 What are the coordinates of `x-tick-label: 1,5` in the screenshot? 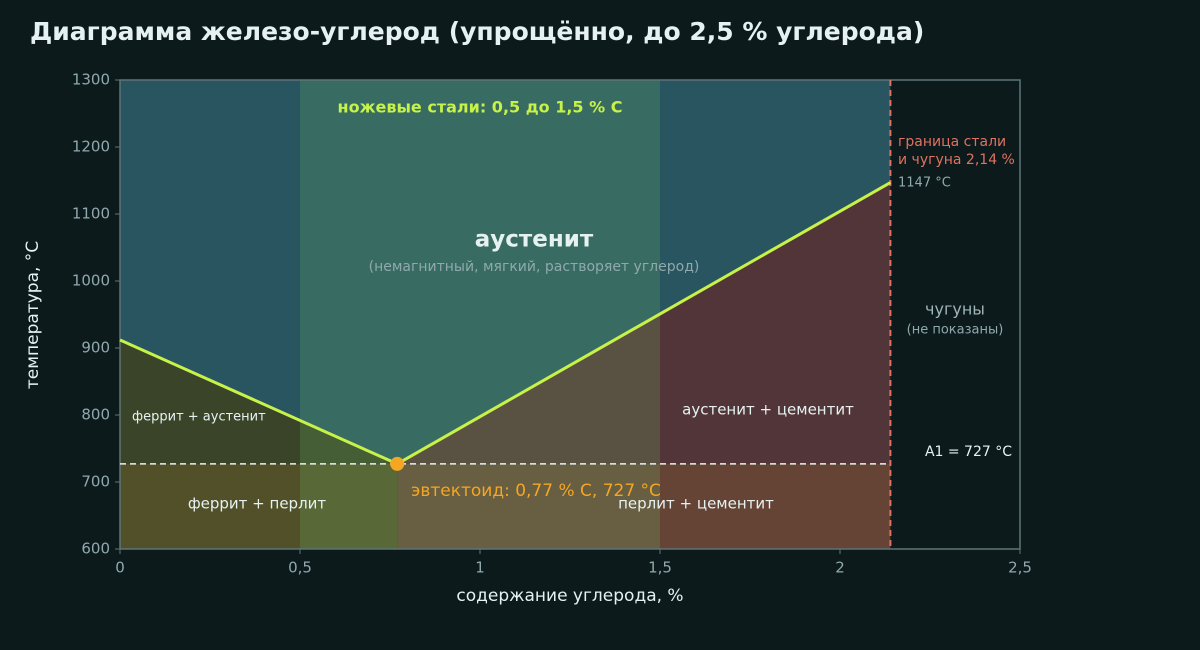 It's located at (660, 568).